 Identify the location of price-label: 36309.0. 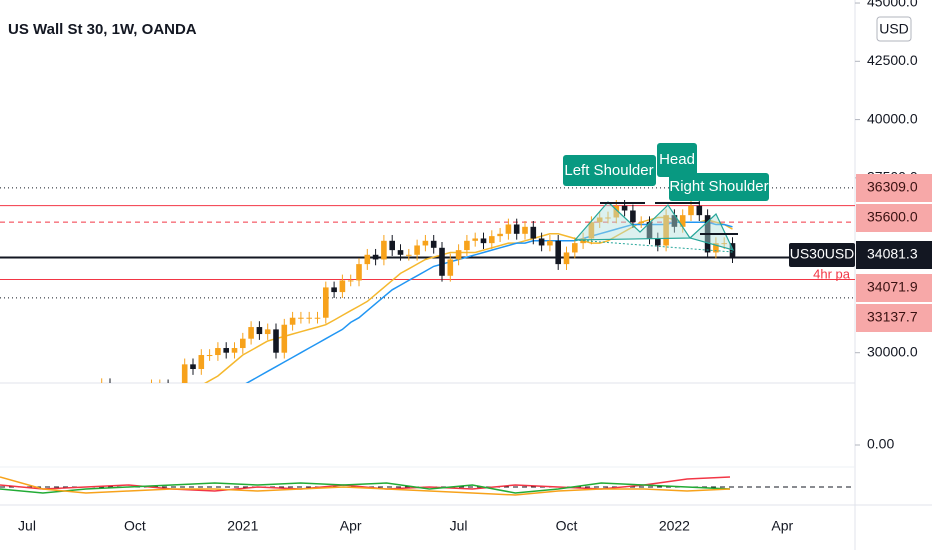
(892, 187).